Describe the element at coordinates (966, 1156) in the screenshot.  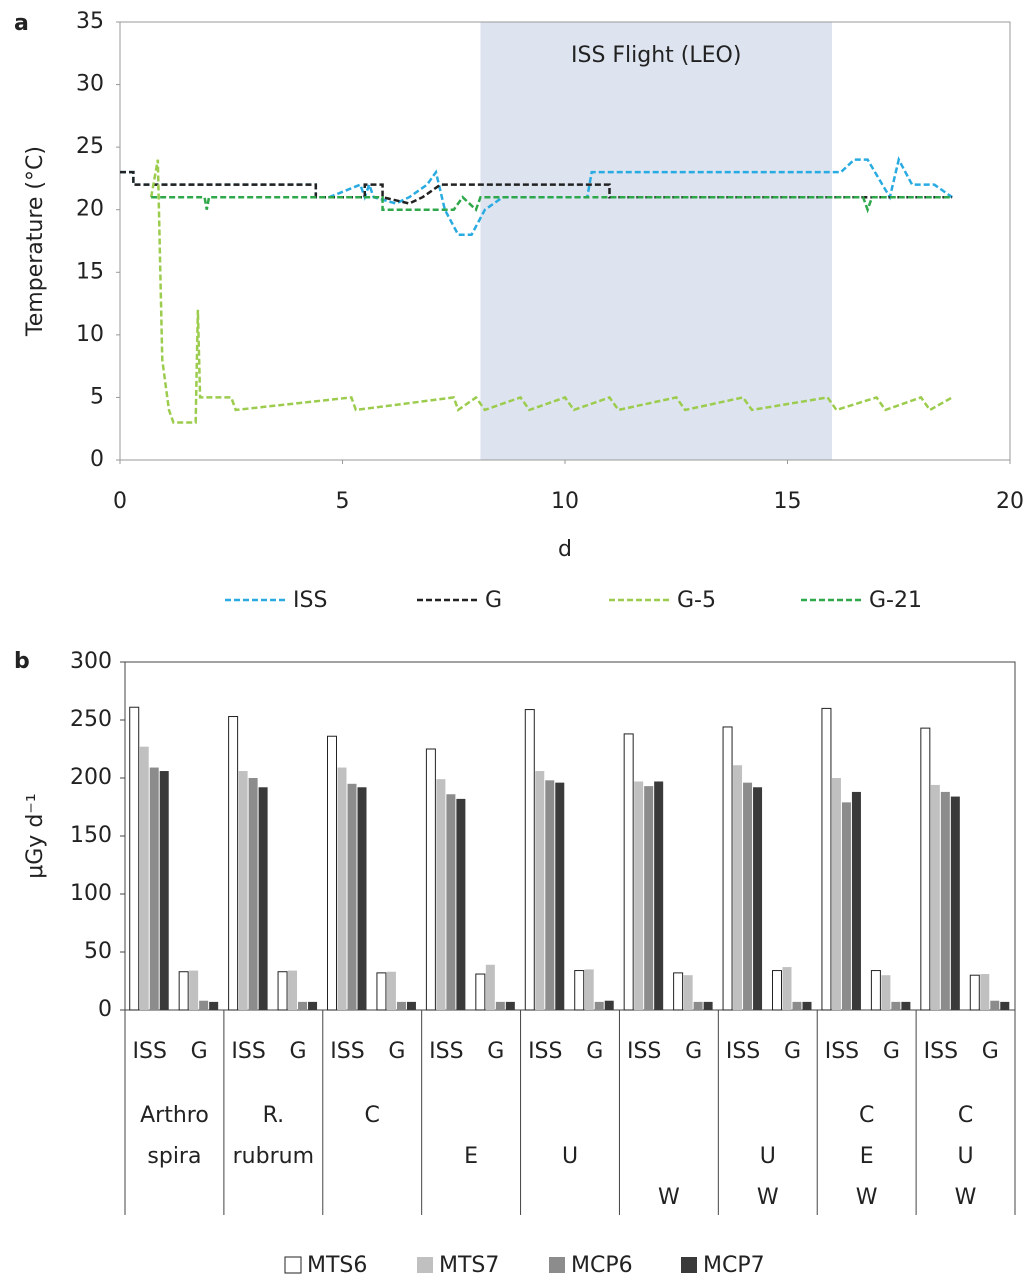
I see `group-label: U` at that location.